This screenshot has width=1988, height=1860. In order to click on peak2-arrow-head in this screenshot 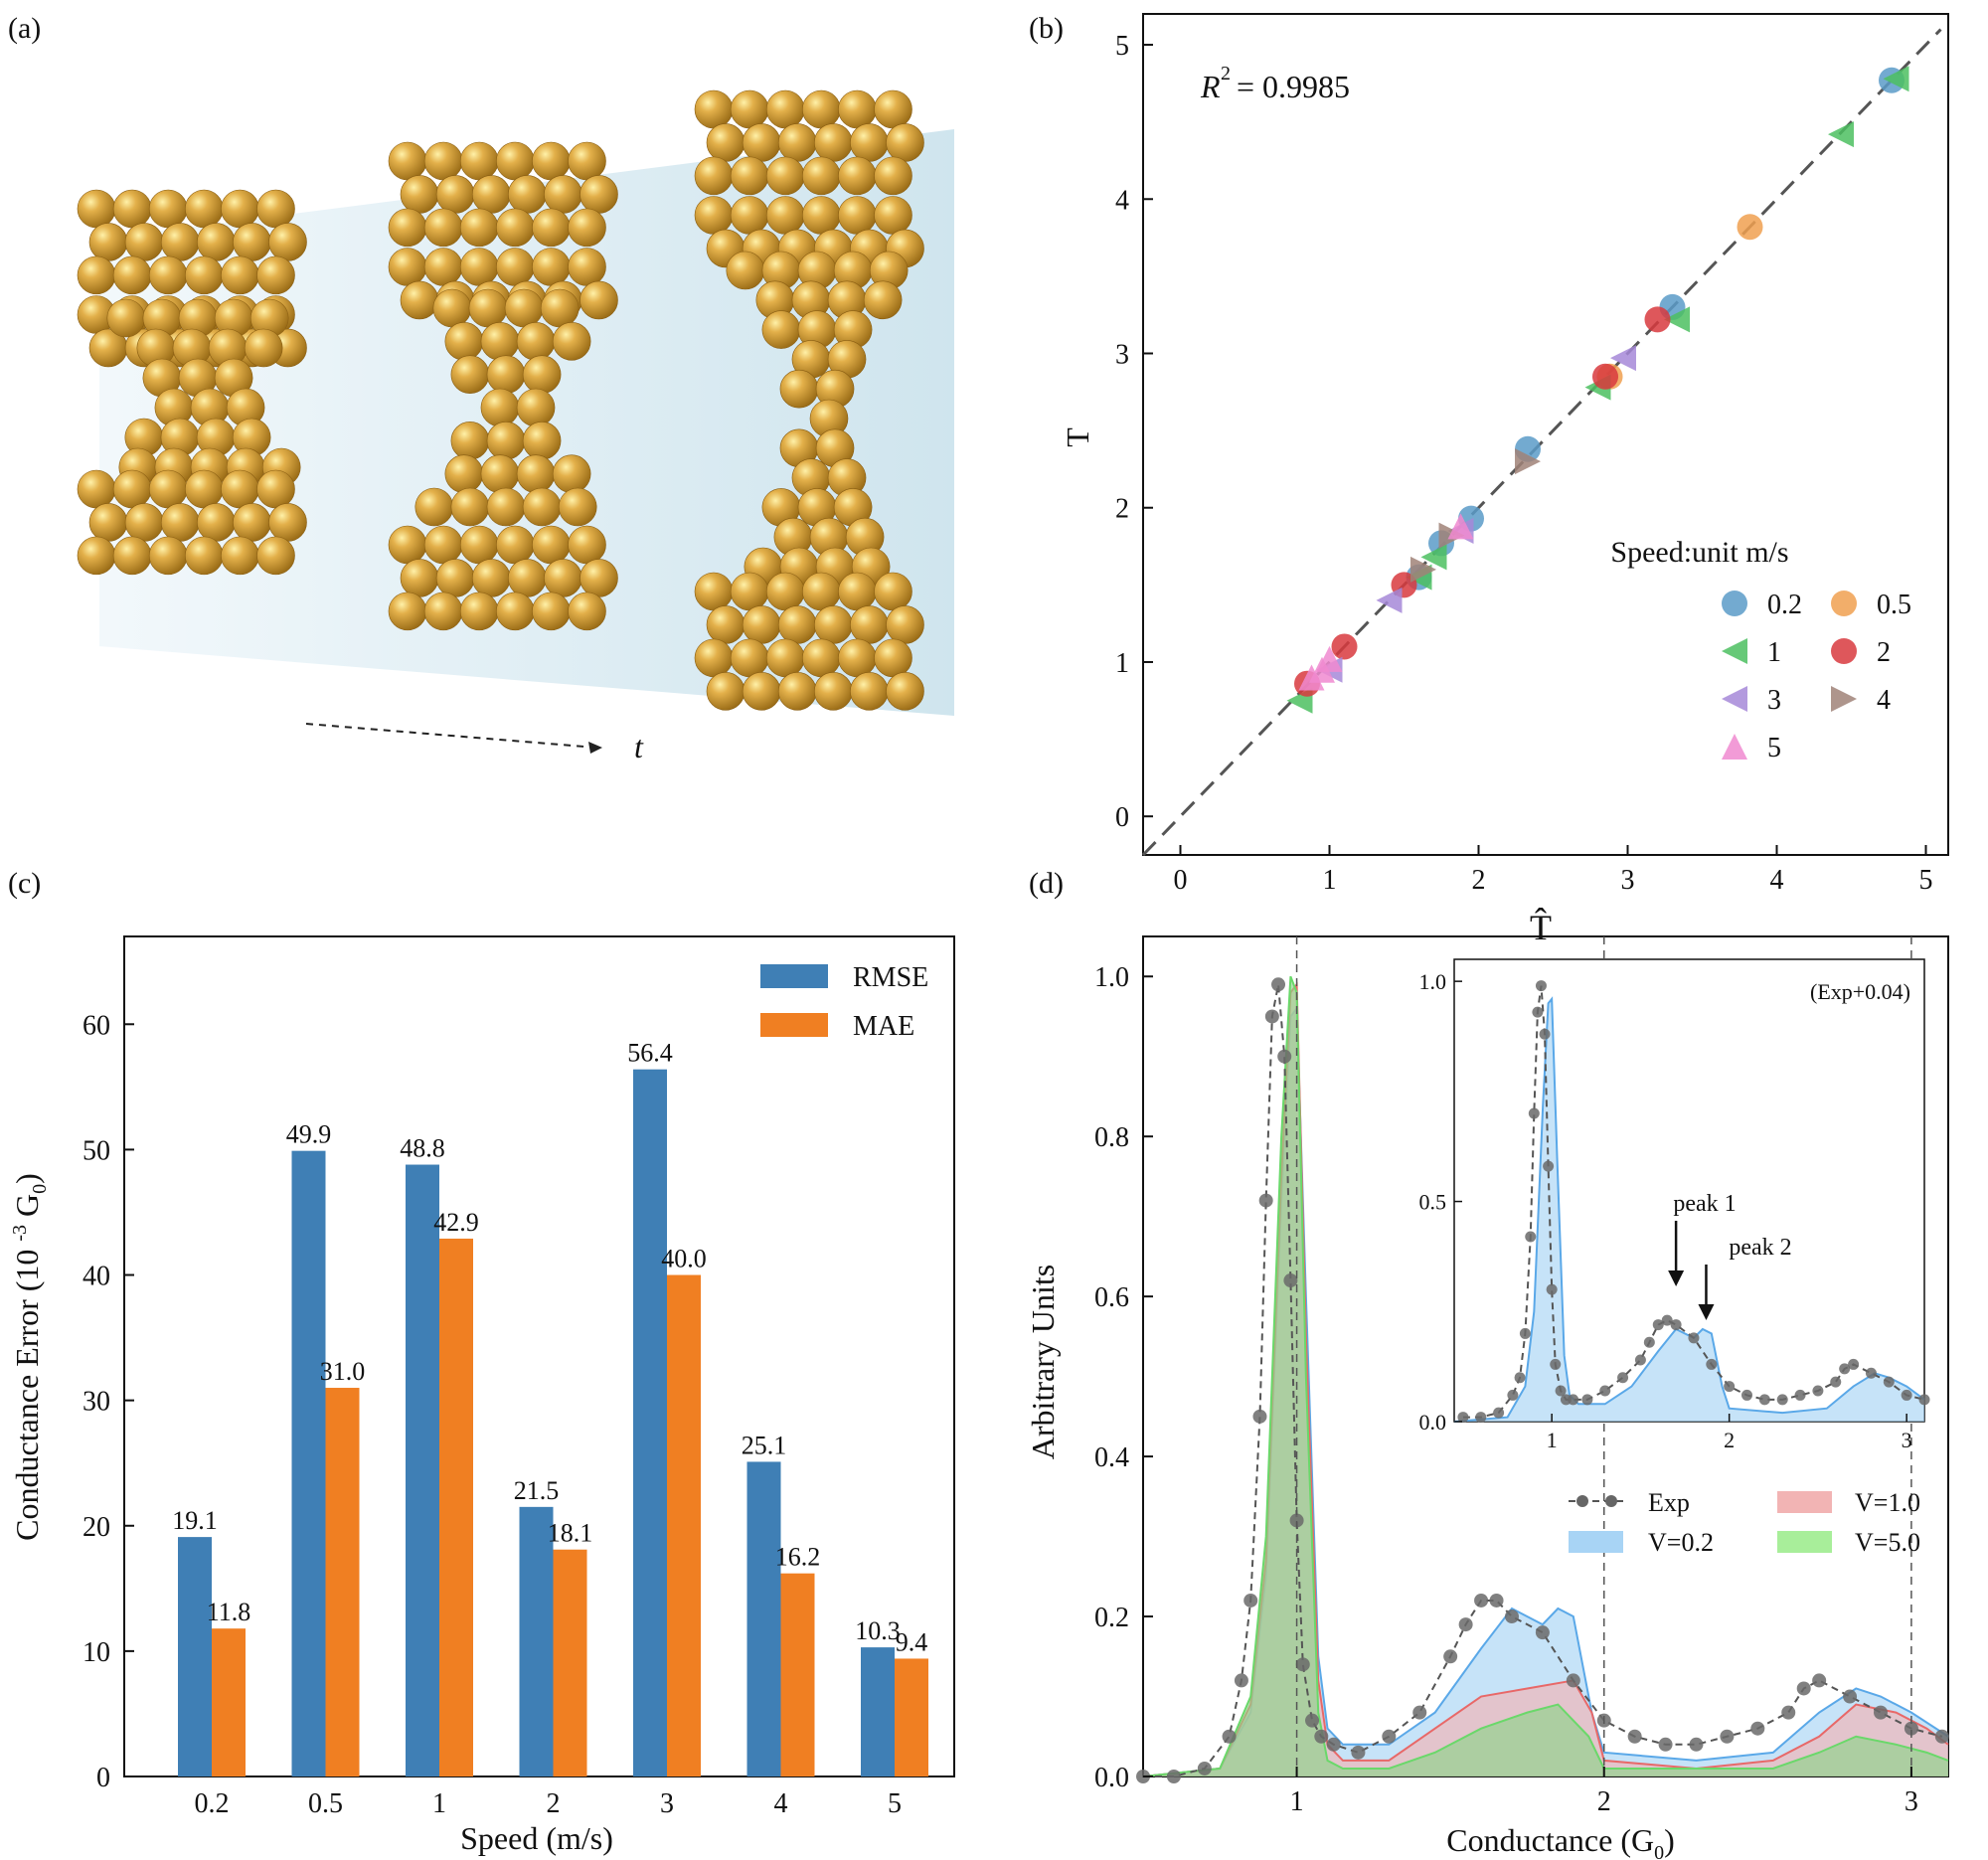, I will do `click(1706, 1312)`.